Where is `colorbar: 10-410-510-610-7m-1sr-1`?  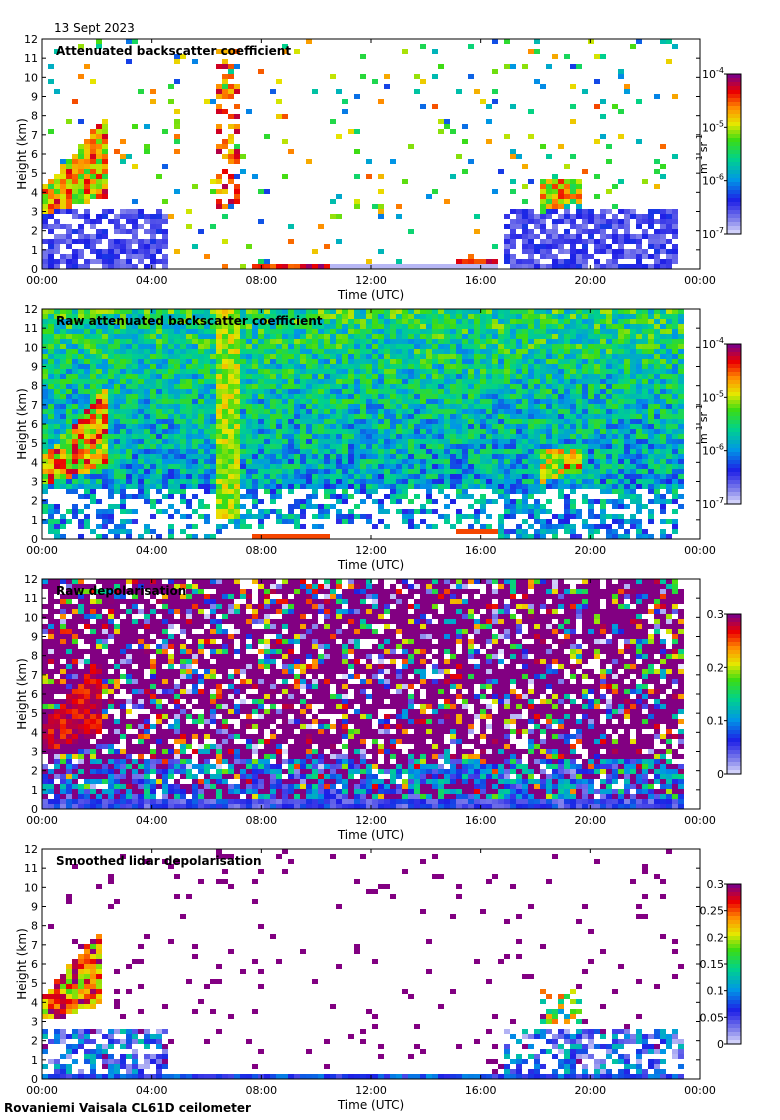
colorbar: 10-410-510-610-7m-1sr-1 is located at coordinates (718, 153).